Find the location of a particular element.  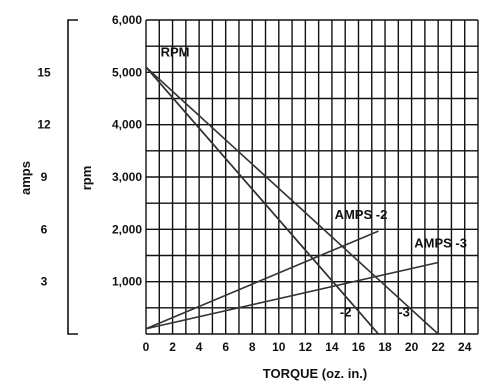

amps-tick-label: 6 is located at coordinates (44, 229).